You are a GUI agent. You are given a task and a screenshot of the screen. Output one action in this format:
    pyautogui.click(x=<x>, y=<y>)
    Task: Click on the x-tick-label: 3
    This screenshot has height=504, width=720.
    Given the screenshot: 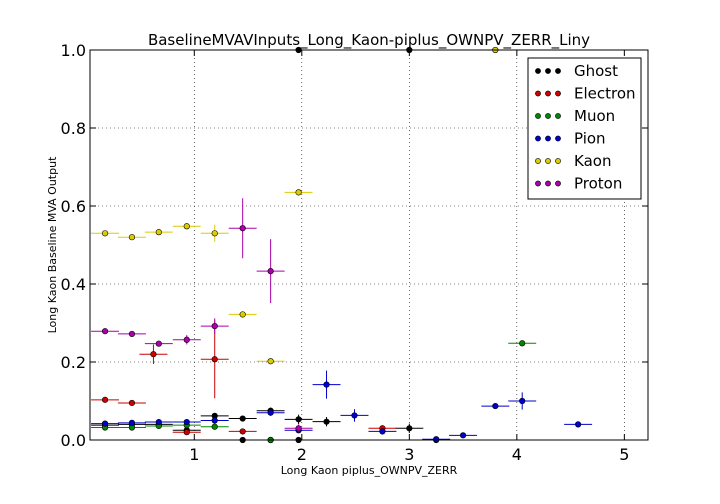 What is the action you would take?
    pyautogui.click(x=409, y=454)
    